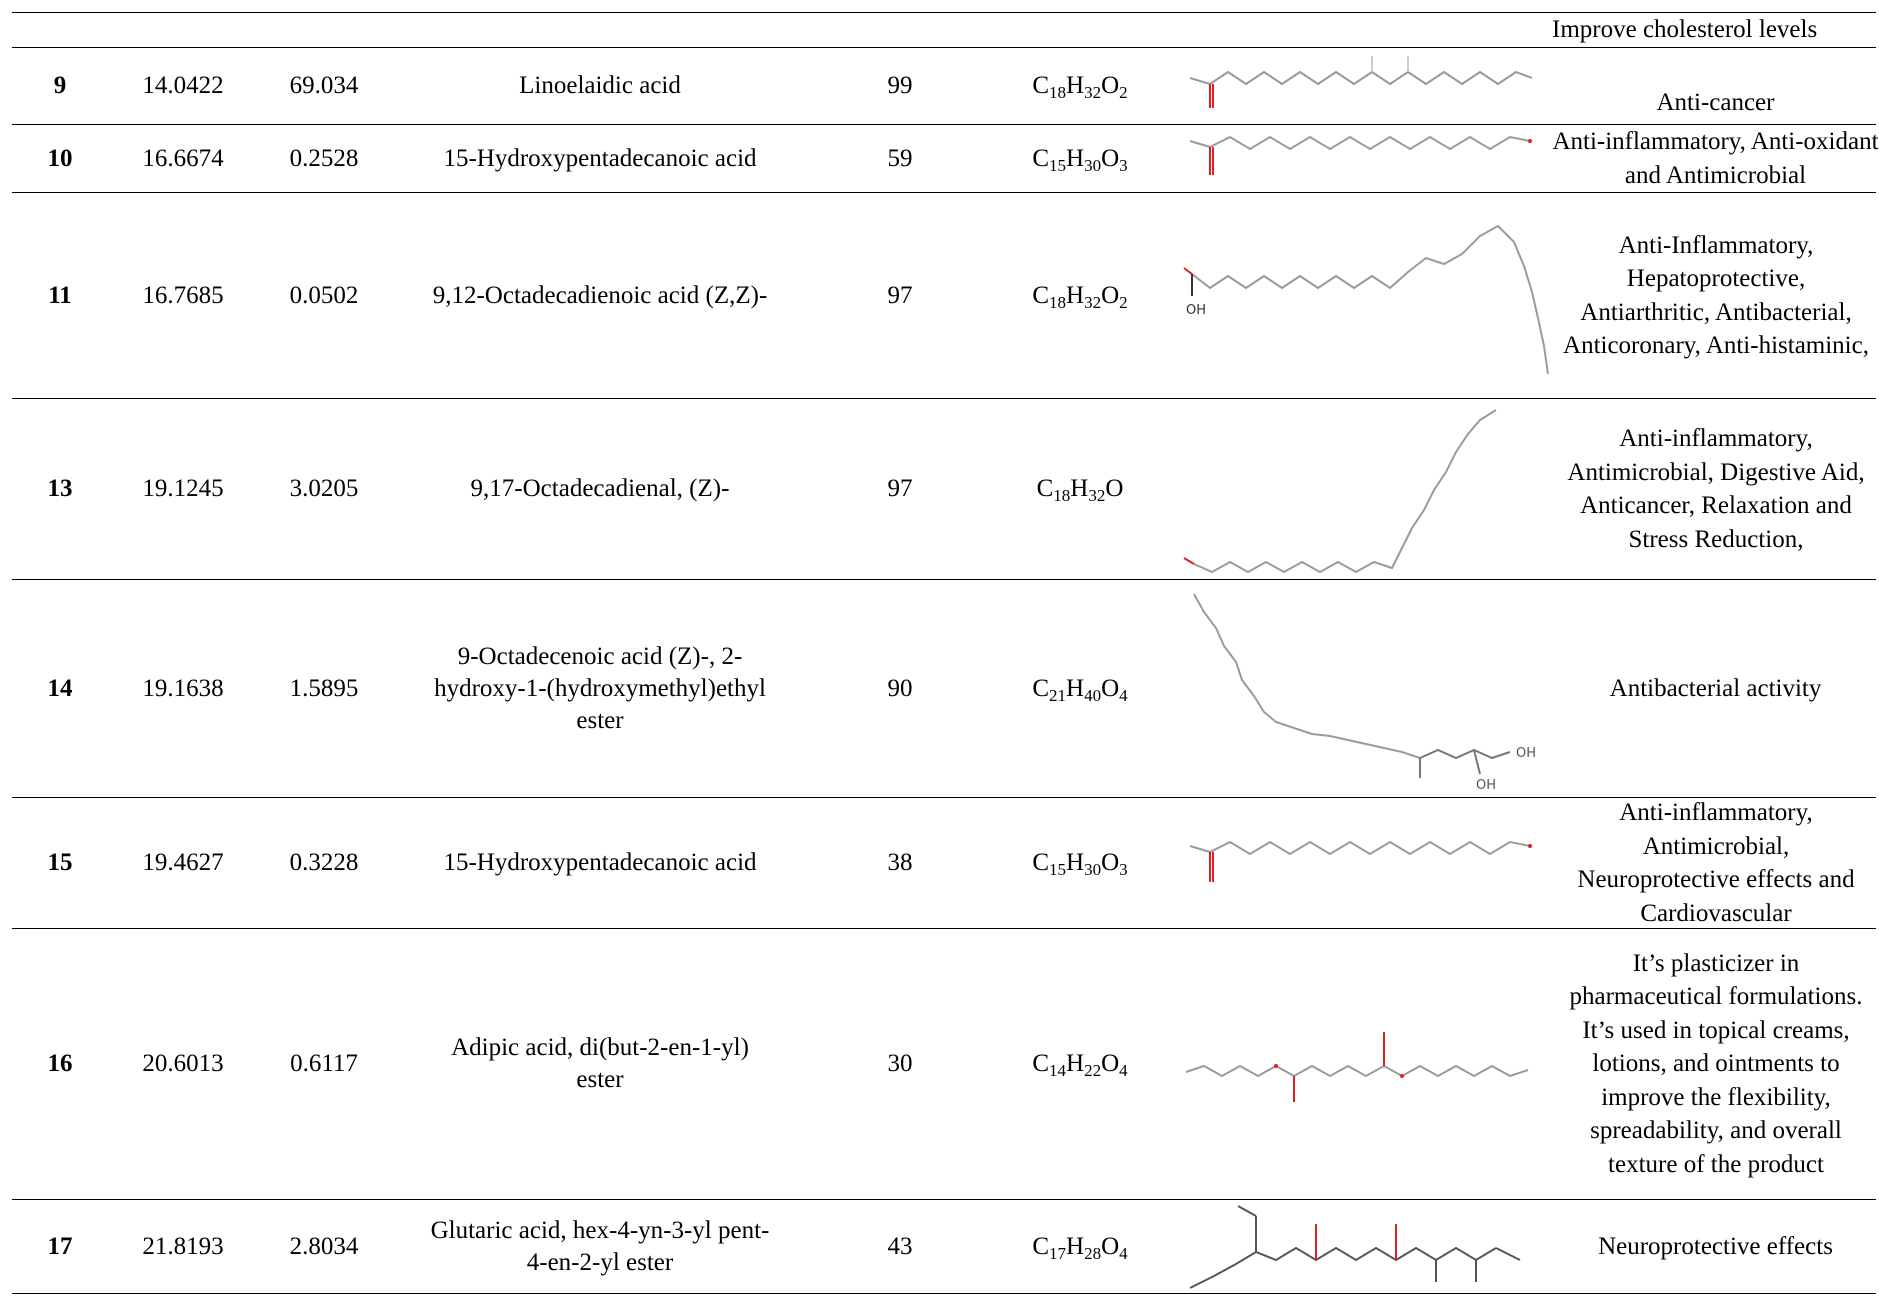 Image resolution: width=1879 pixels, height=1296 pixels. What do you see at coordinates (1360, 1070) in the screenshot?
I see `adipic-ester-structure` at bounding box center [1360, 1070].